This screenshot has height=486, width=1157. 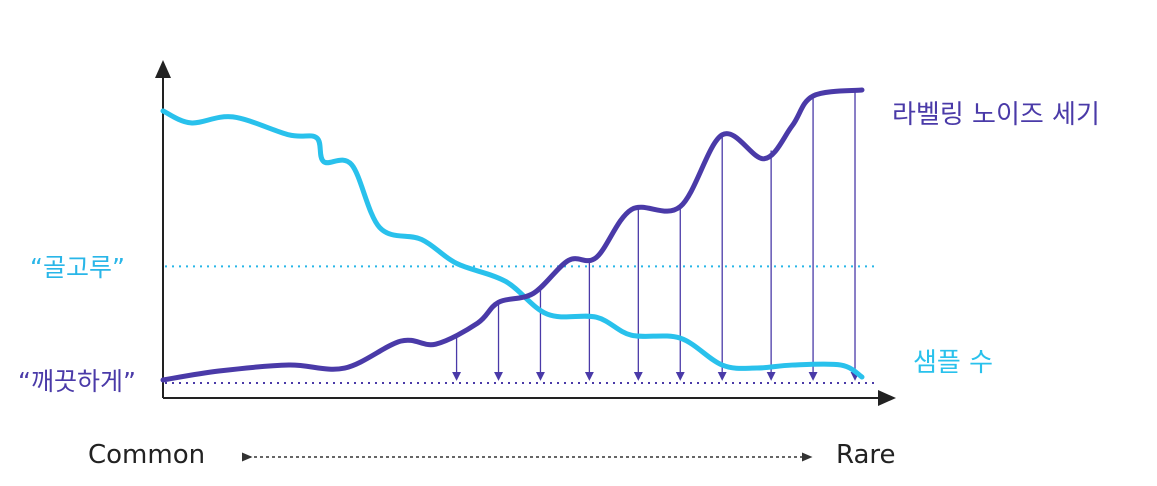 What do you see at coordinates (953, 363) in the screenshot?
I see `series-label-sample-count: 샘플 수` at bounding box center [953, 363].